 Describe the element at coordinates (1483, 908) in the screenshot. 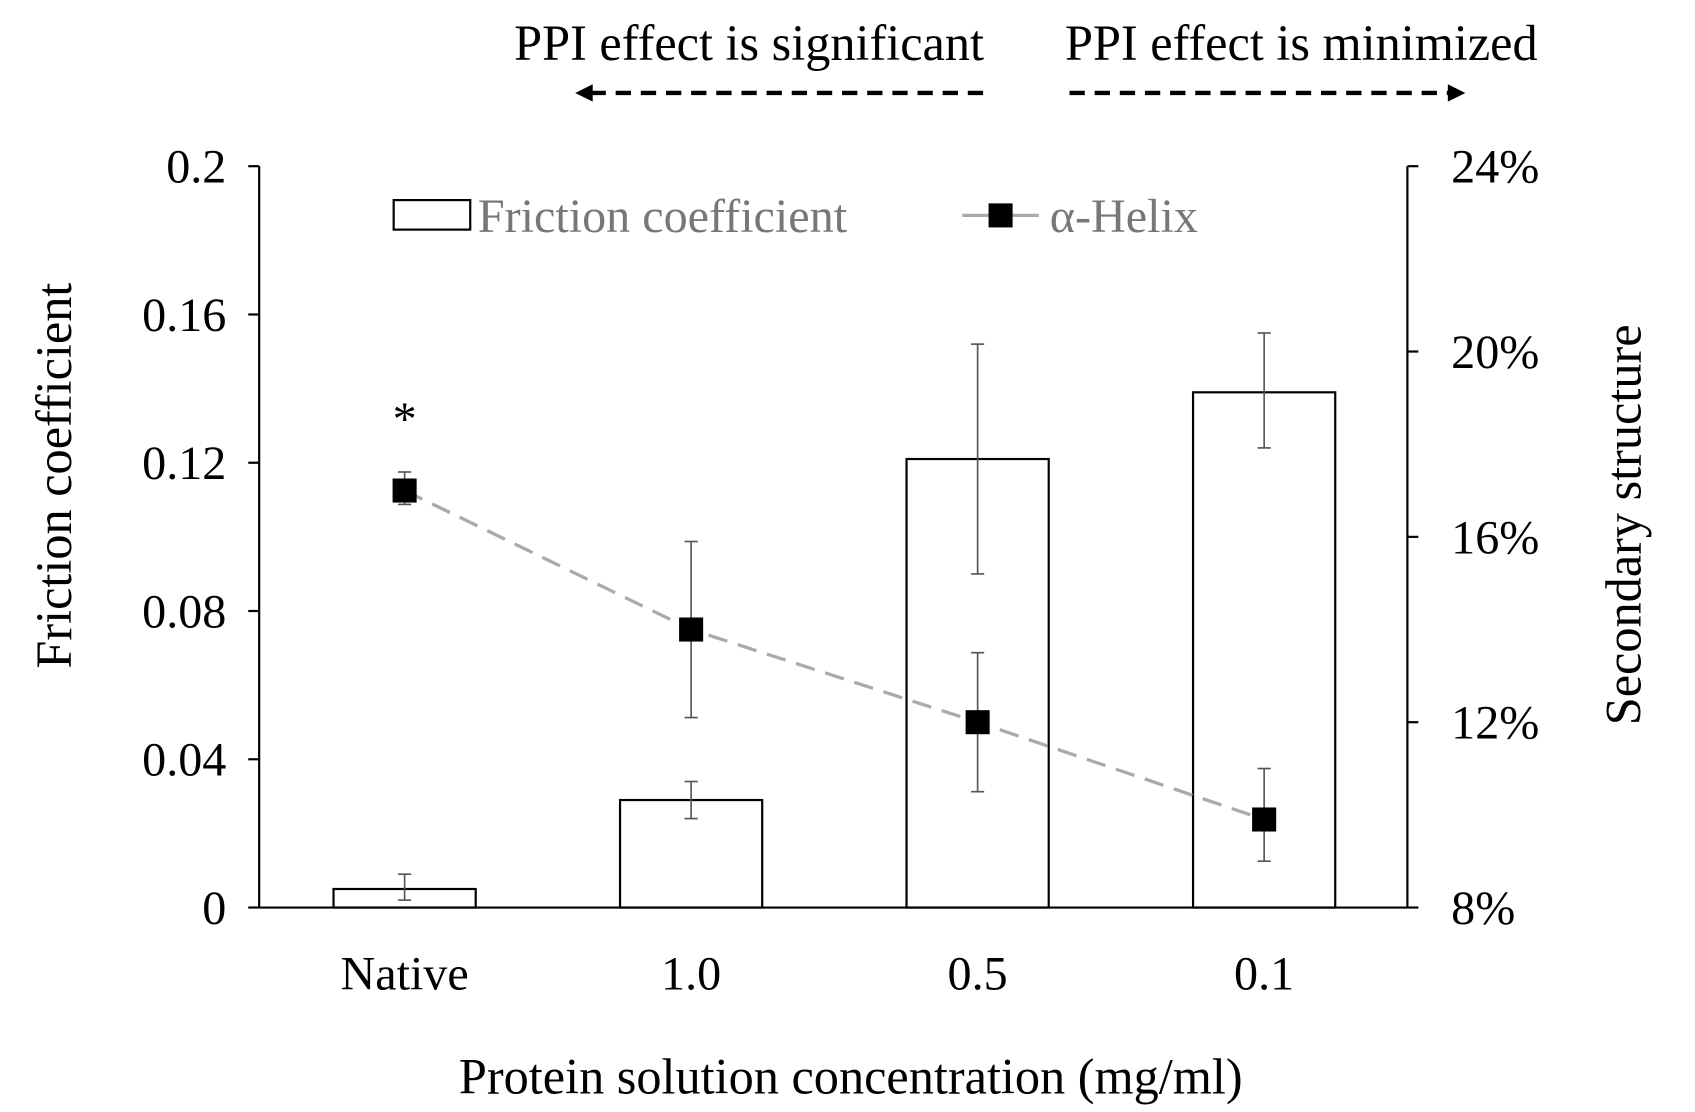

I see `y2-tick-label: 8%` at that location.